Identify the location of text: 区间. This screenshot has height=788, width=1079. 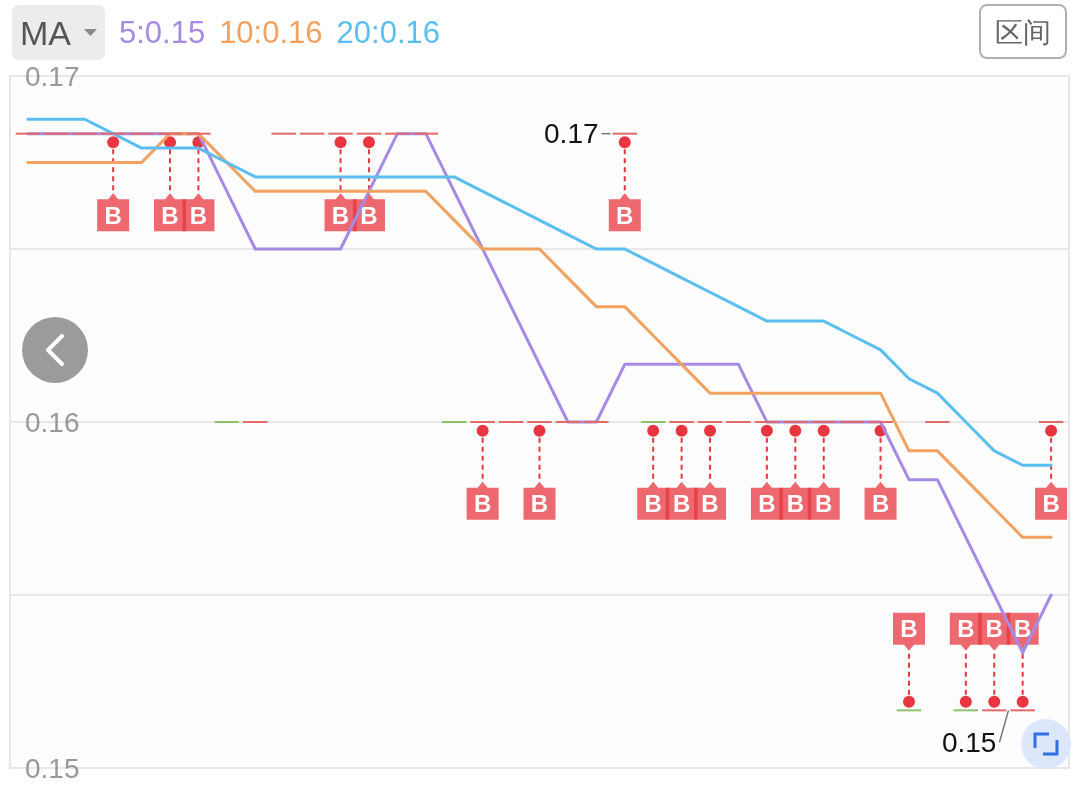
(1023, 32).